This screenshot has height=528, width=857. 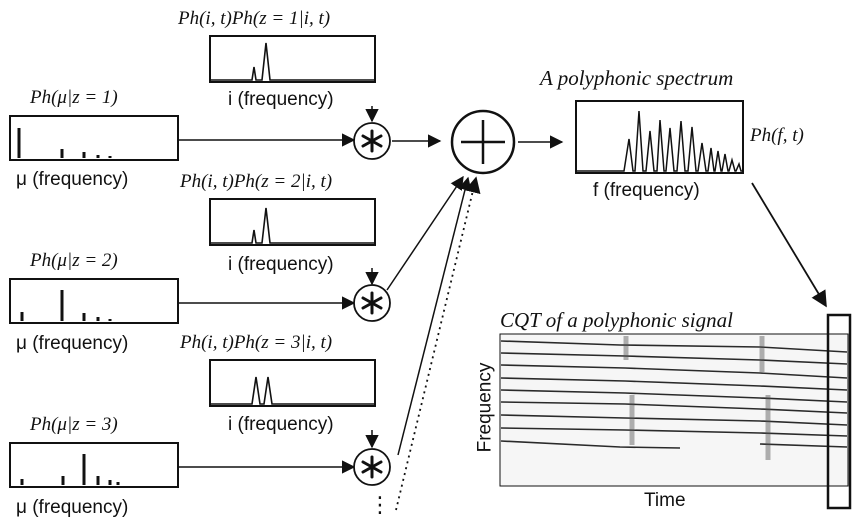 What do you see at coordinates (281, 99) in the screenshot?
I see `prior-axis-label-1: i (frequency)` at bounding box center [281, 99].